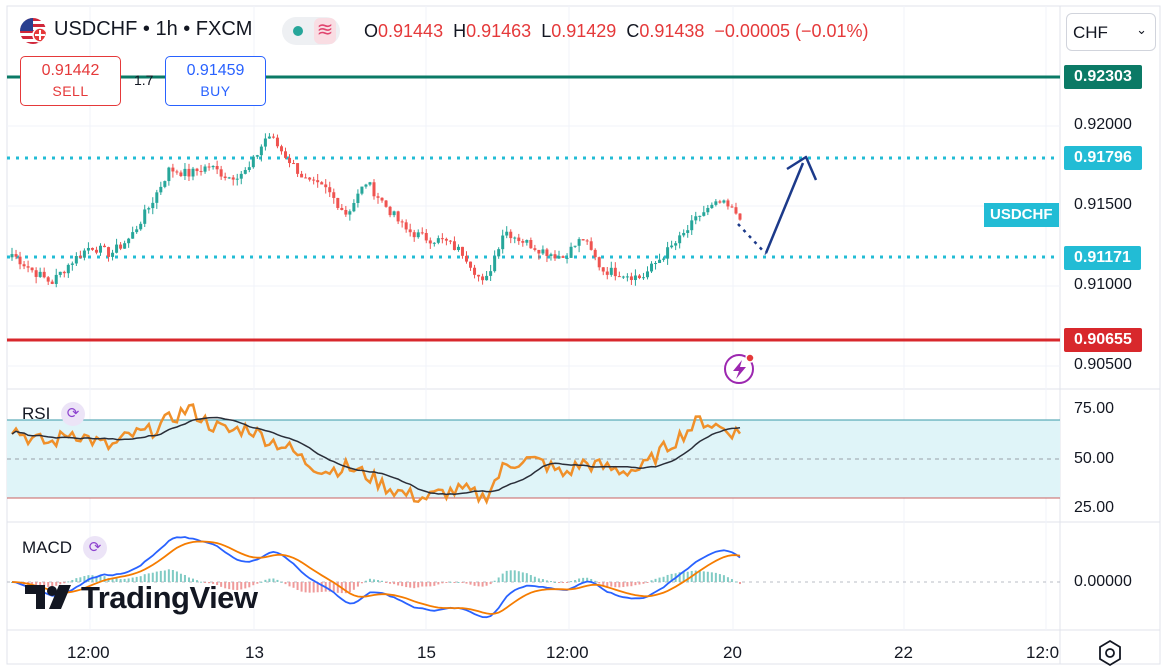 The image size is (1167, 672). Describe the element at coordinates (311, 31) in the screenshot. I see `market-status-pill: ≋` at that location.